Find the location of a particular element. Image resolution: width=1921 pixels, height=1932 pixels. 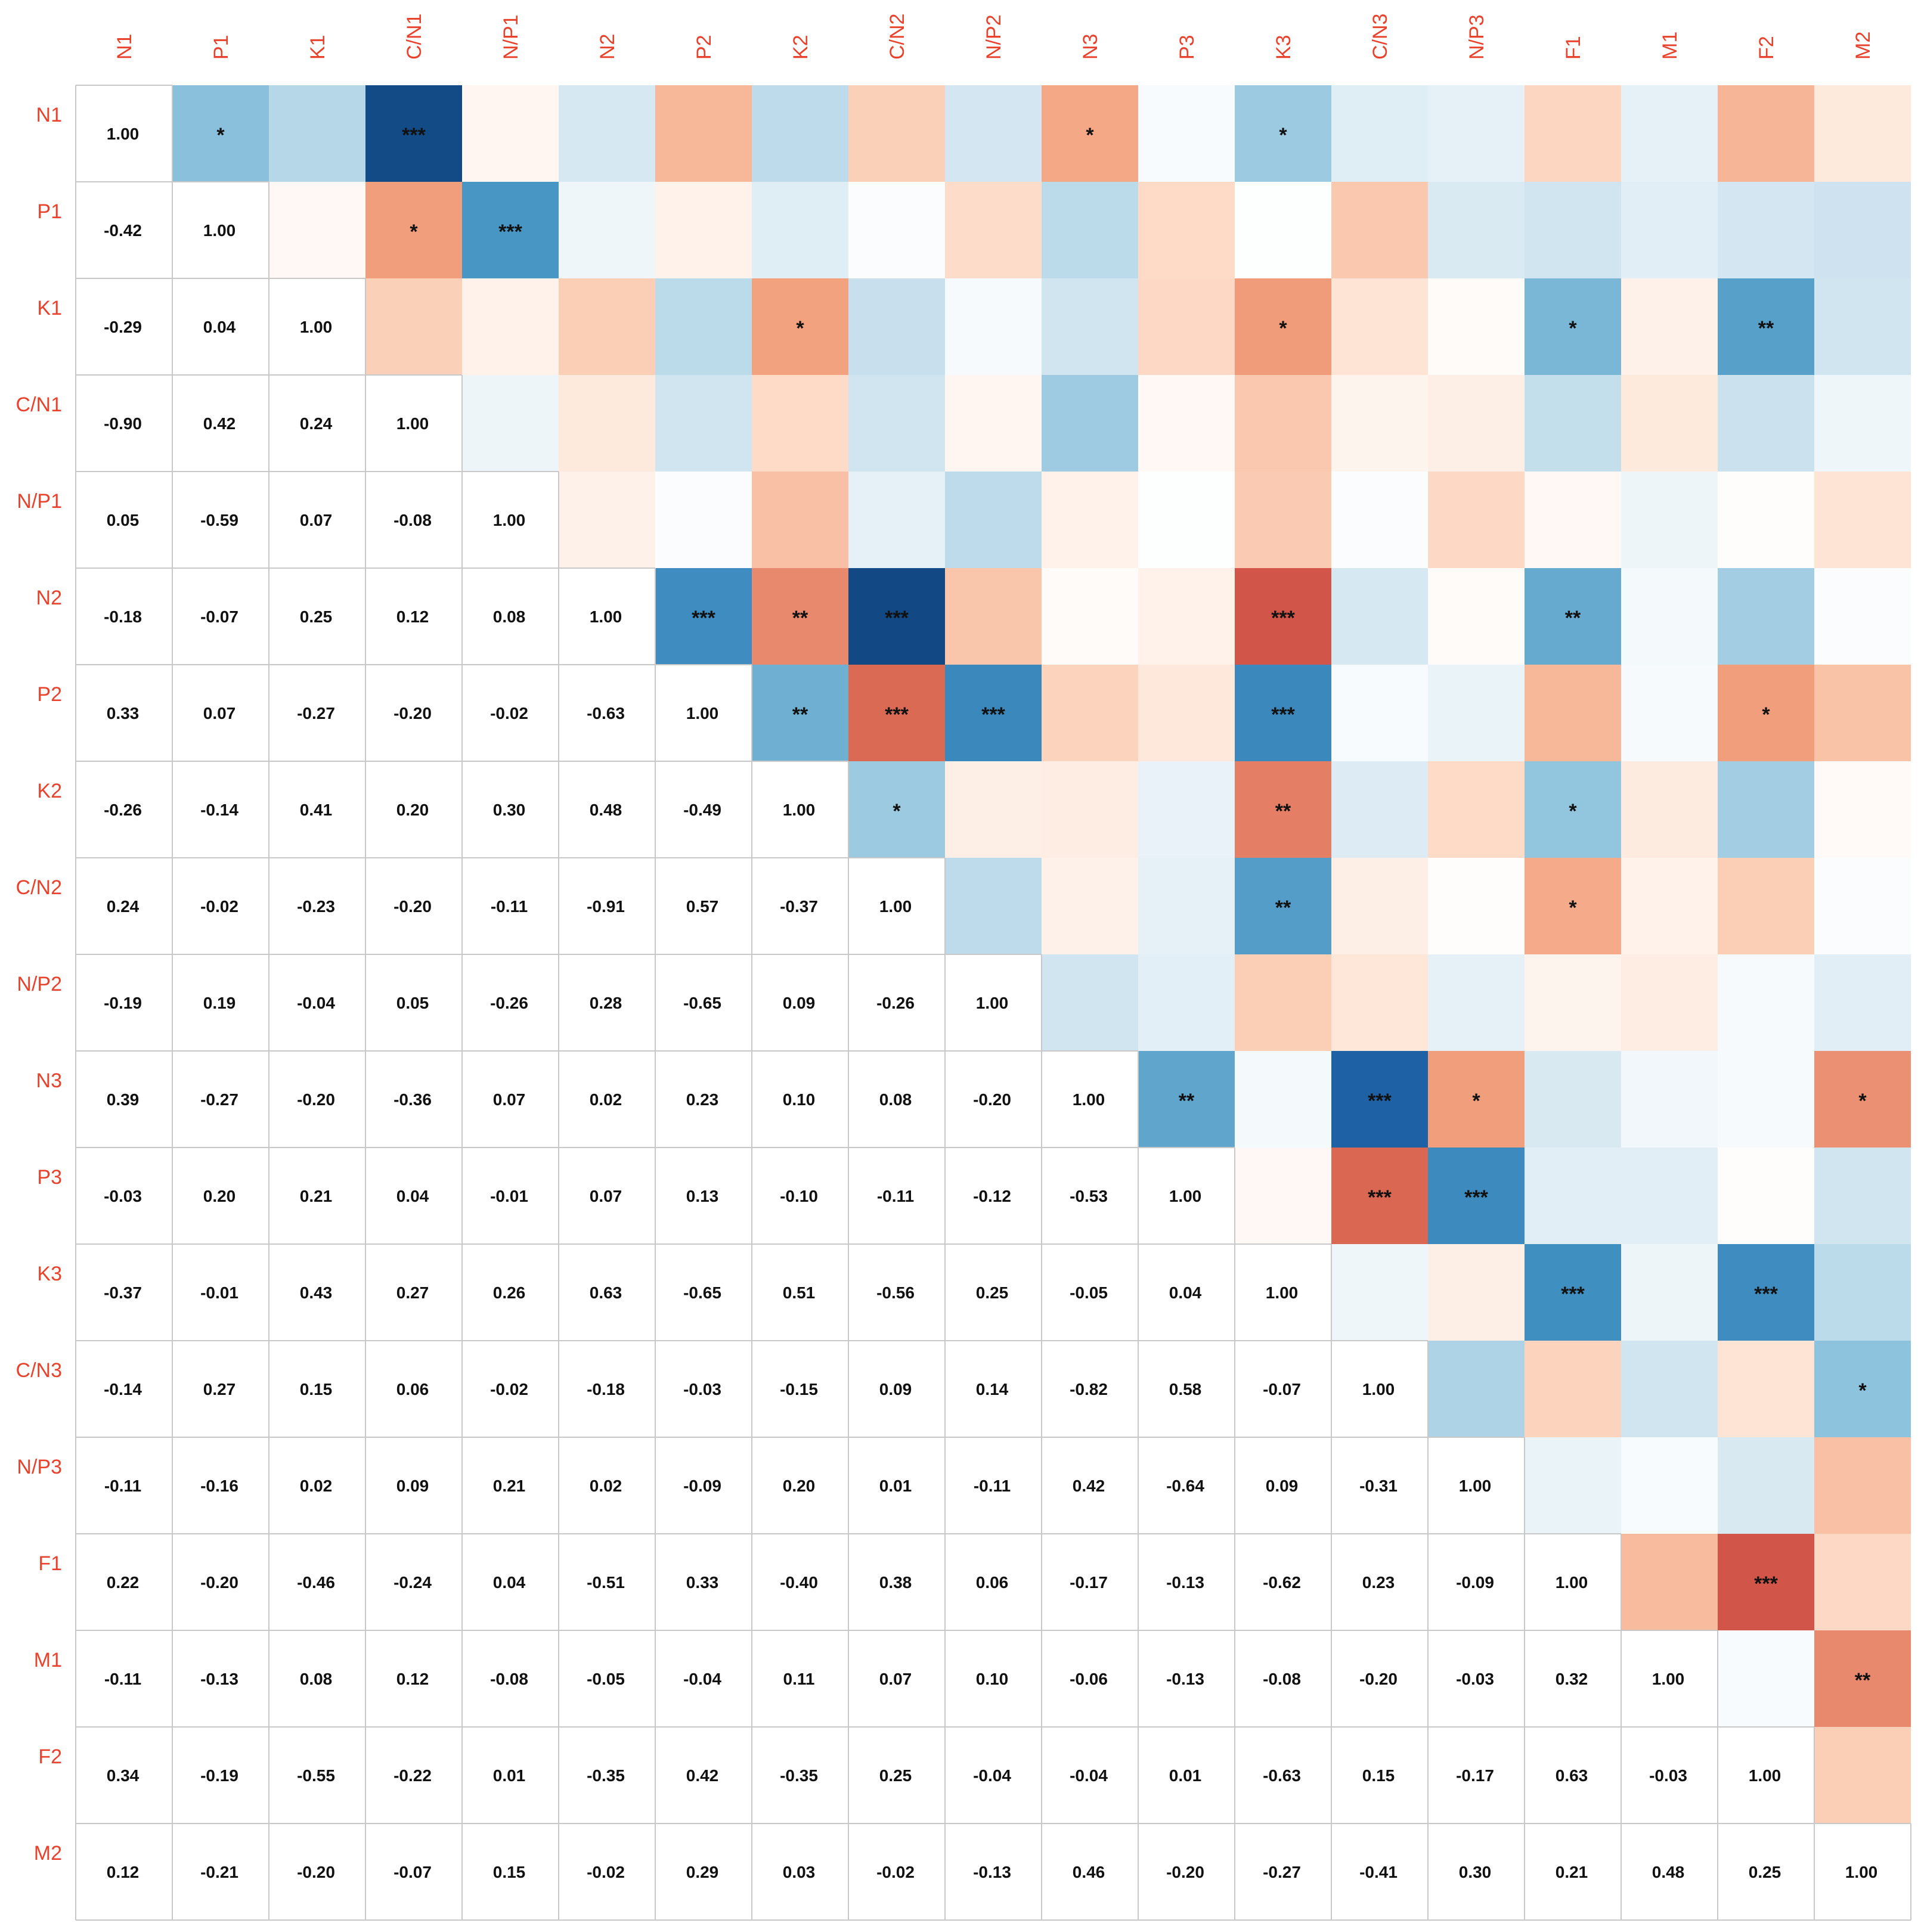

heatmap-cell: -0.02 is located at coordinates (220, 906).